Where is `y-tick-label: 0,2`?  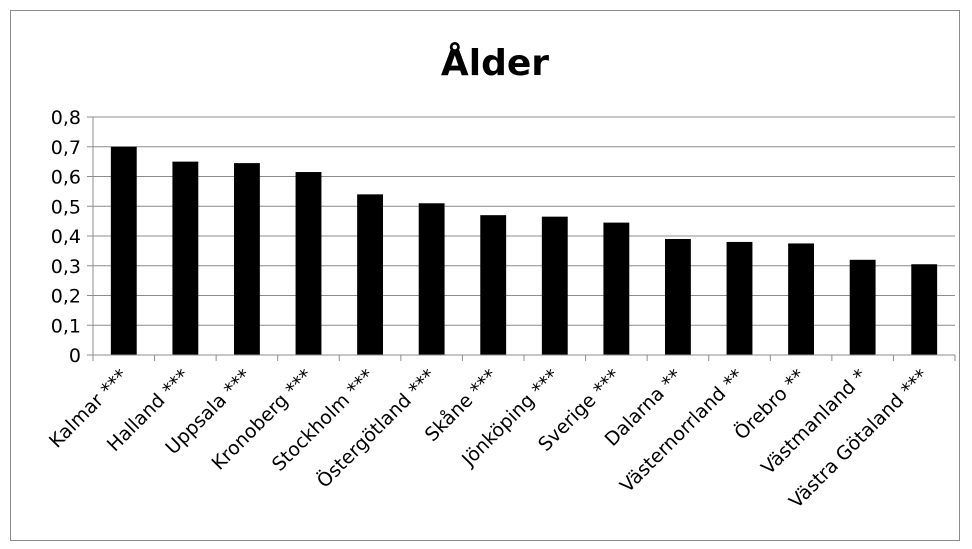
y-tick-label: 0,2 is located at coordinates (66, 297).